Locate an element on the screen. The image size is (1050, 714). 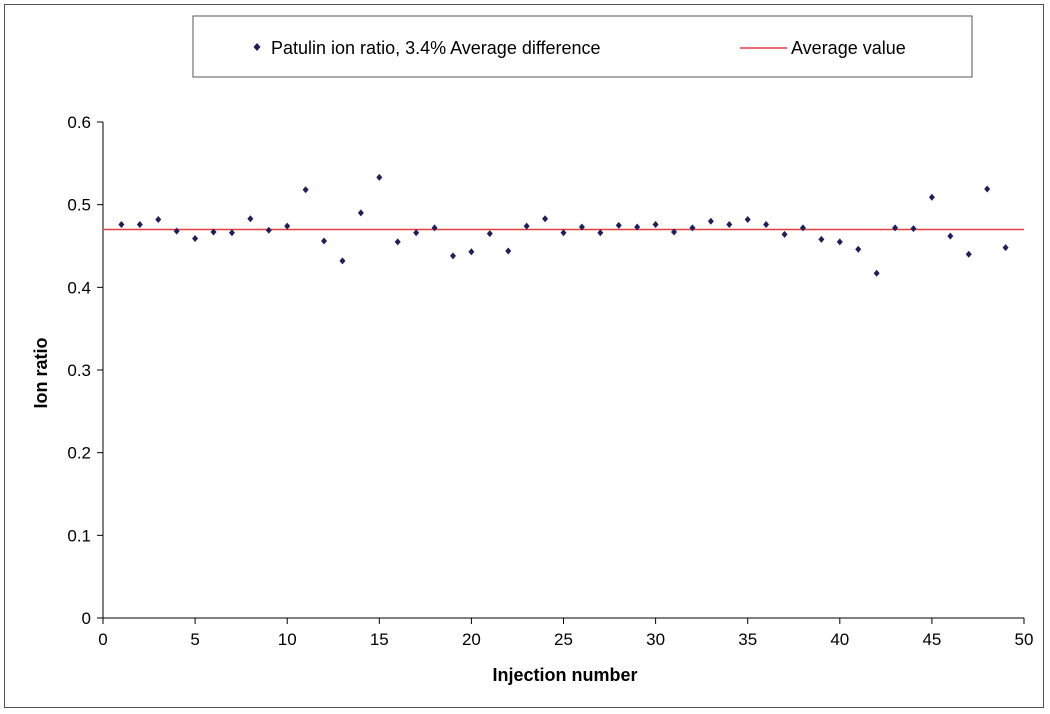
series-patulin-ion-ratio is located at coordinates (563, 225).